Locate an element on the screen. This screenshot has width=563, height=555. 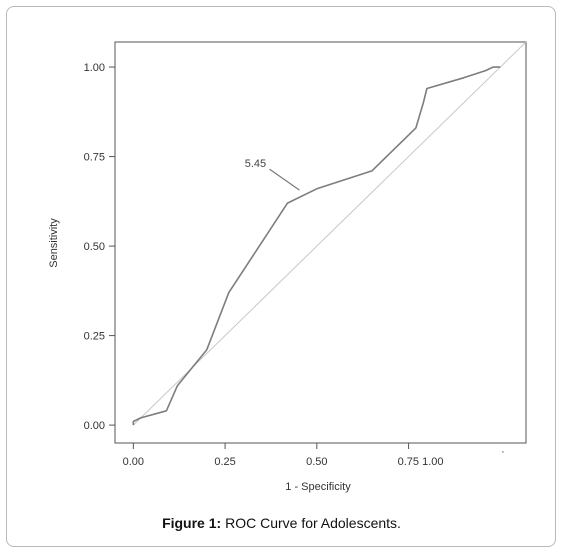
y-tick-label: 0.25 is located at coordinates (94, 337).